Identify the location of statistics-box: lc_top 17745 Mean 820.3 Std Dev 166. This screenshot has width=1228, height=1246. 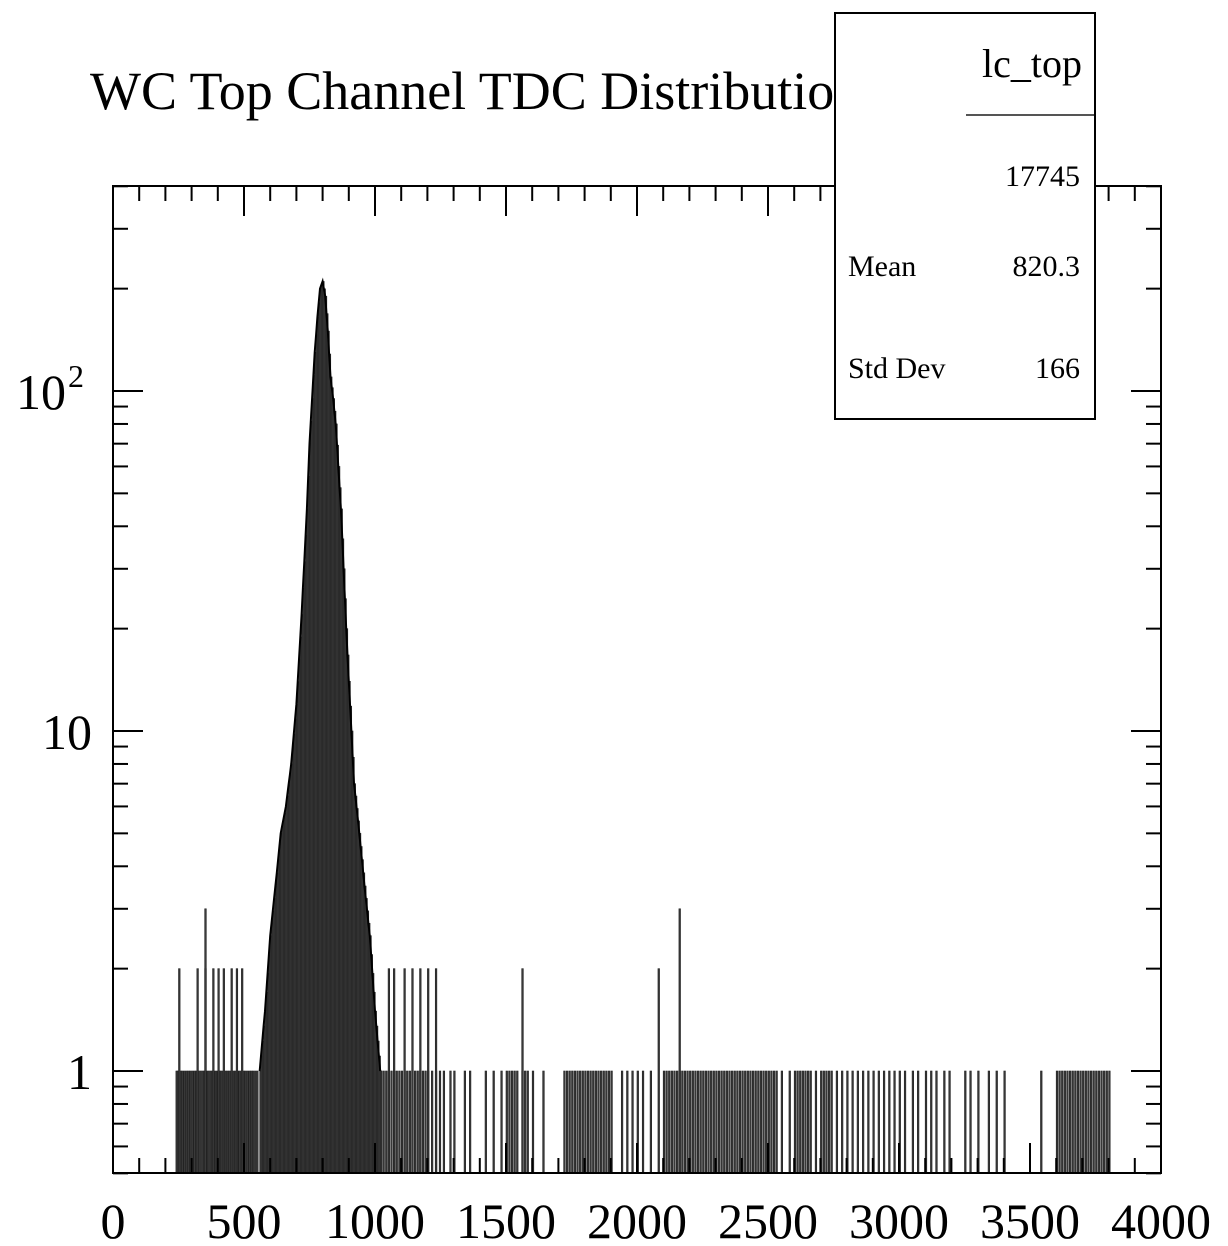
(965, 216).